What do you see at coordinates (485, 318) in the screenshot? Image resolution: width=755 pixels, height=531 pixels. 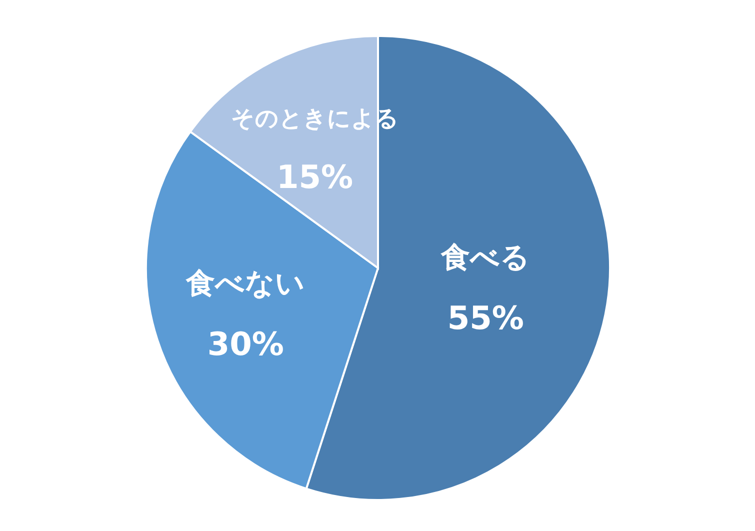 I see `data-label: 55%` at bounding box center [485, 318].